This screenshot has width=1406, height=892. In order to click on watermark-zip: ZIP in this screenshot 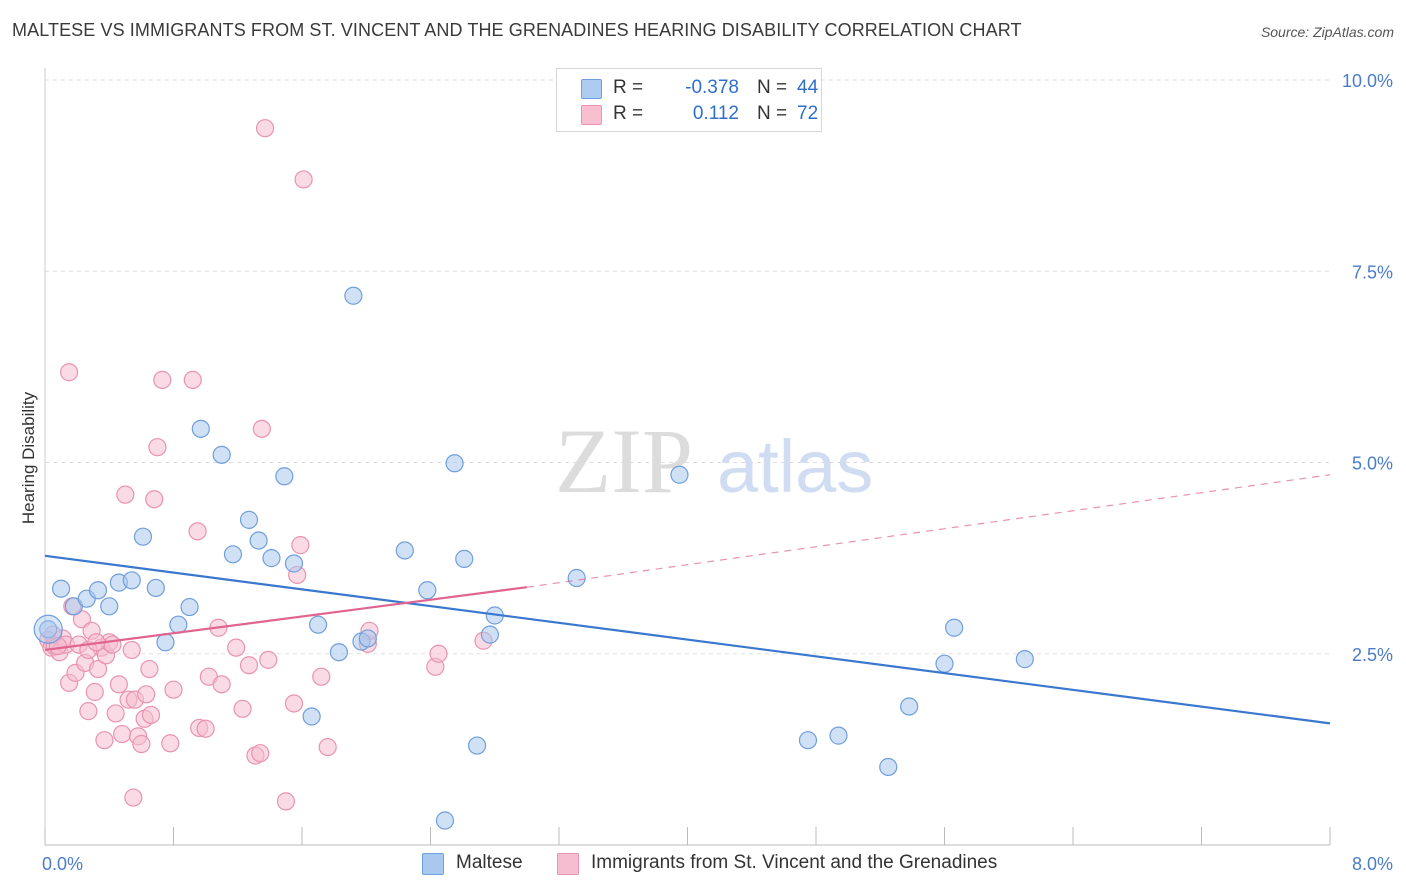, I will do `click(624, 461)`.